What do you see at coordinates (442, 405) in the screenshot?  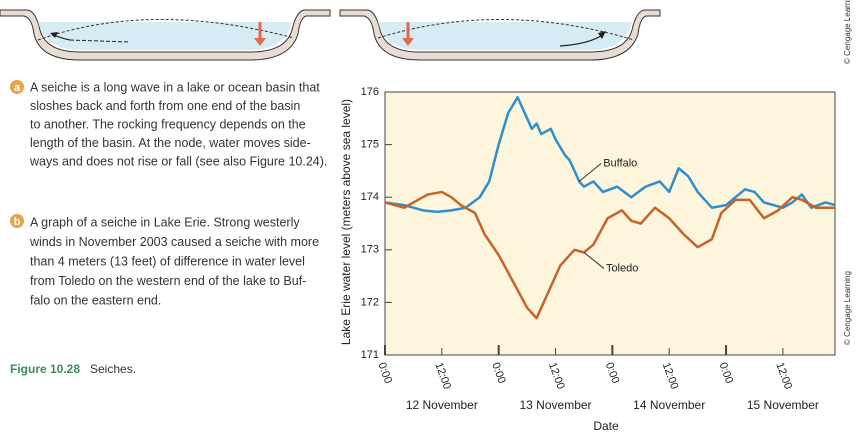 I see `date-label: 12 November` at bounding box center [442, 405].